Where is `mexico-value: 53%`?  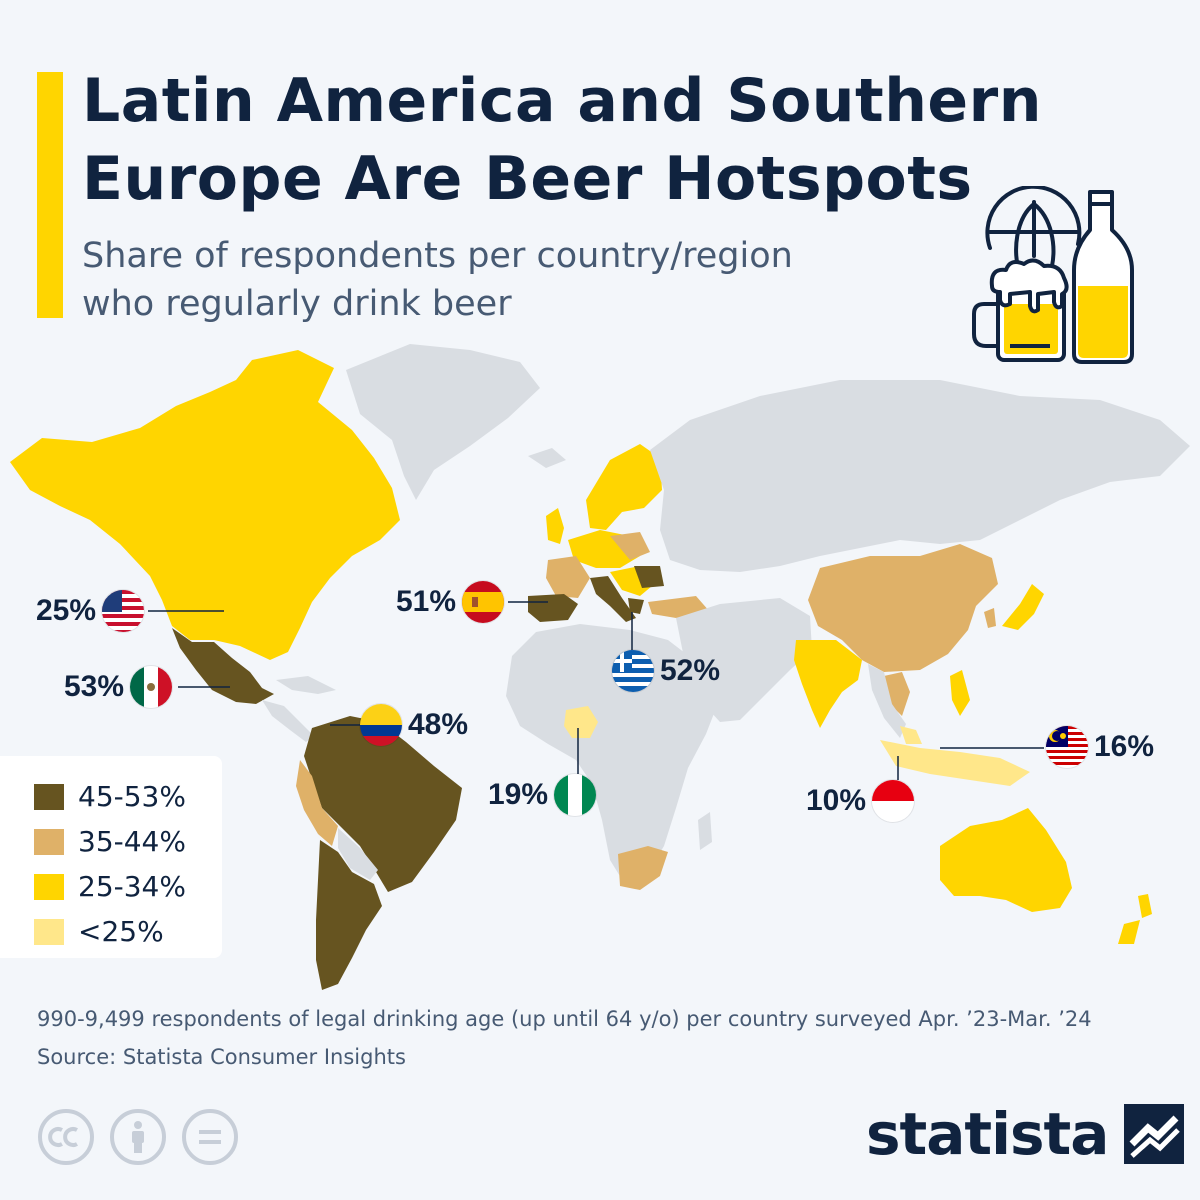 mexico-value: 53% is located at coordinates (94, 686).